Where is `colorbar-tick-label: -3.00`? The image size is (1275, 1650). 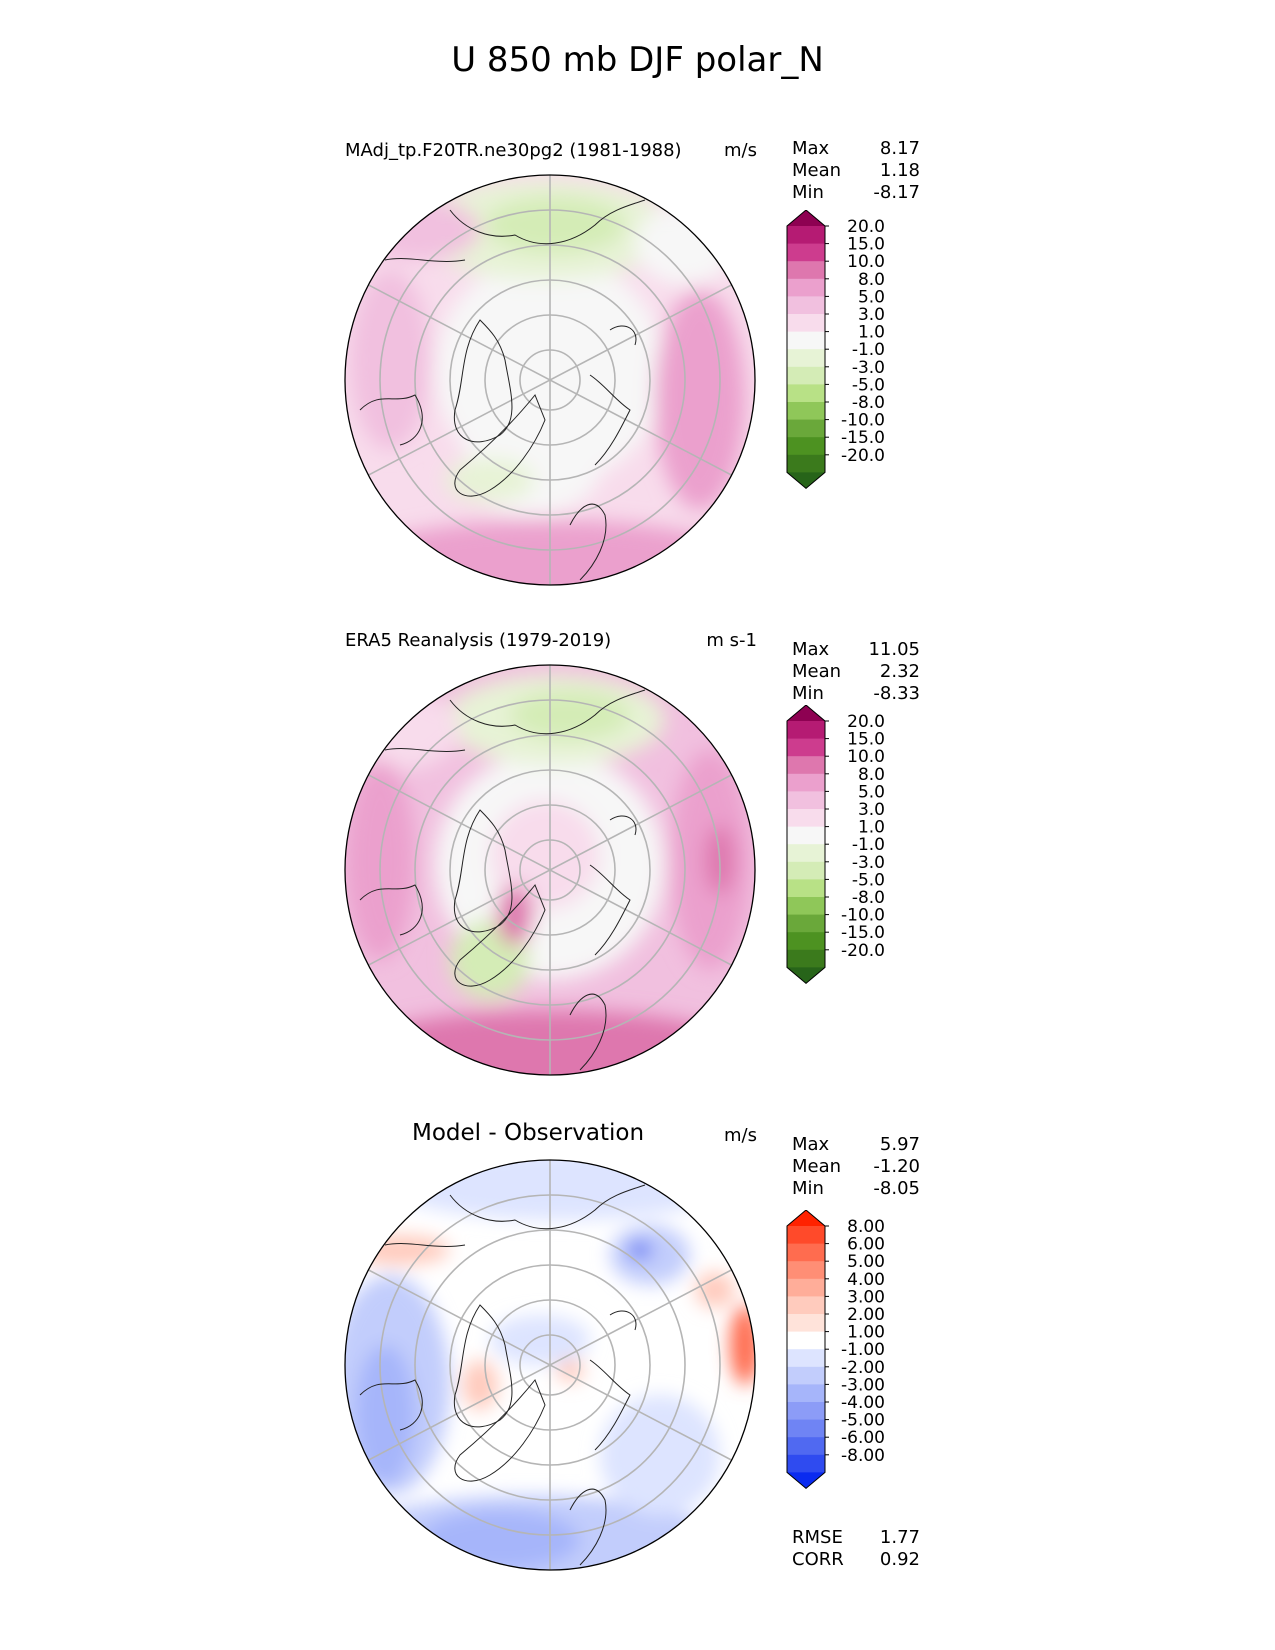 colorbar-tick-label: -3.00 is located at coordinates (863, 1385).